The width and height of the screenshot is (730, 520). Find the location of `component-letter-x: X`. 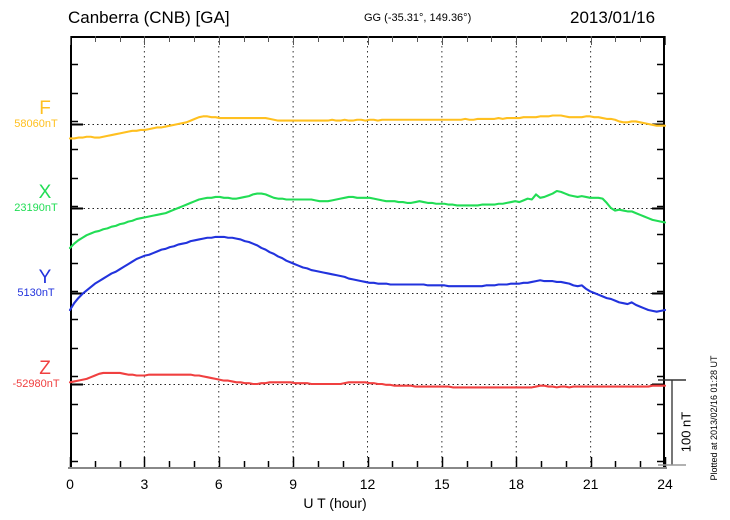

component-letter-x: X is located at coordinates (45, 192).